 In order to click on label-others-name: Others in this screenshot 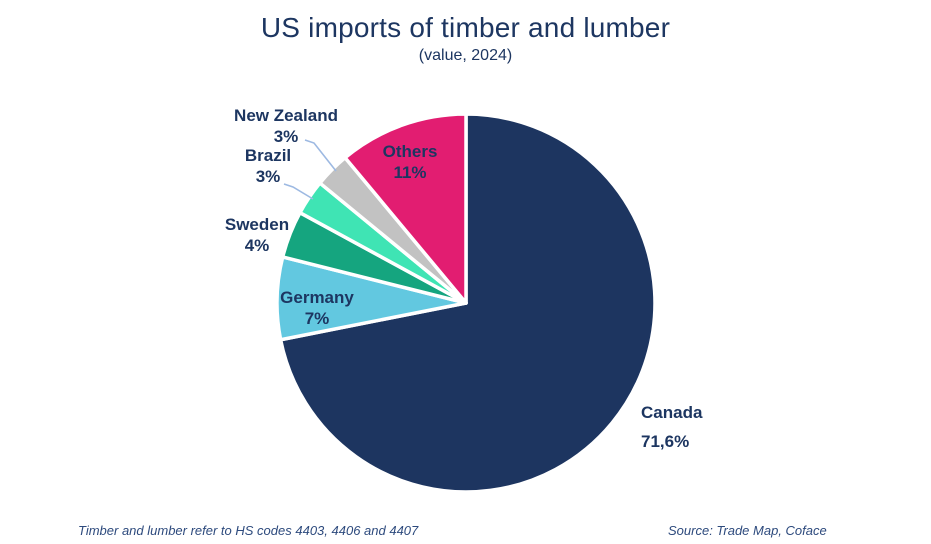, I will do `click(410, 151)`.